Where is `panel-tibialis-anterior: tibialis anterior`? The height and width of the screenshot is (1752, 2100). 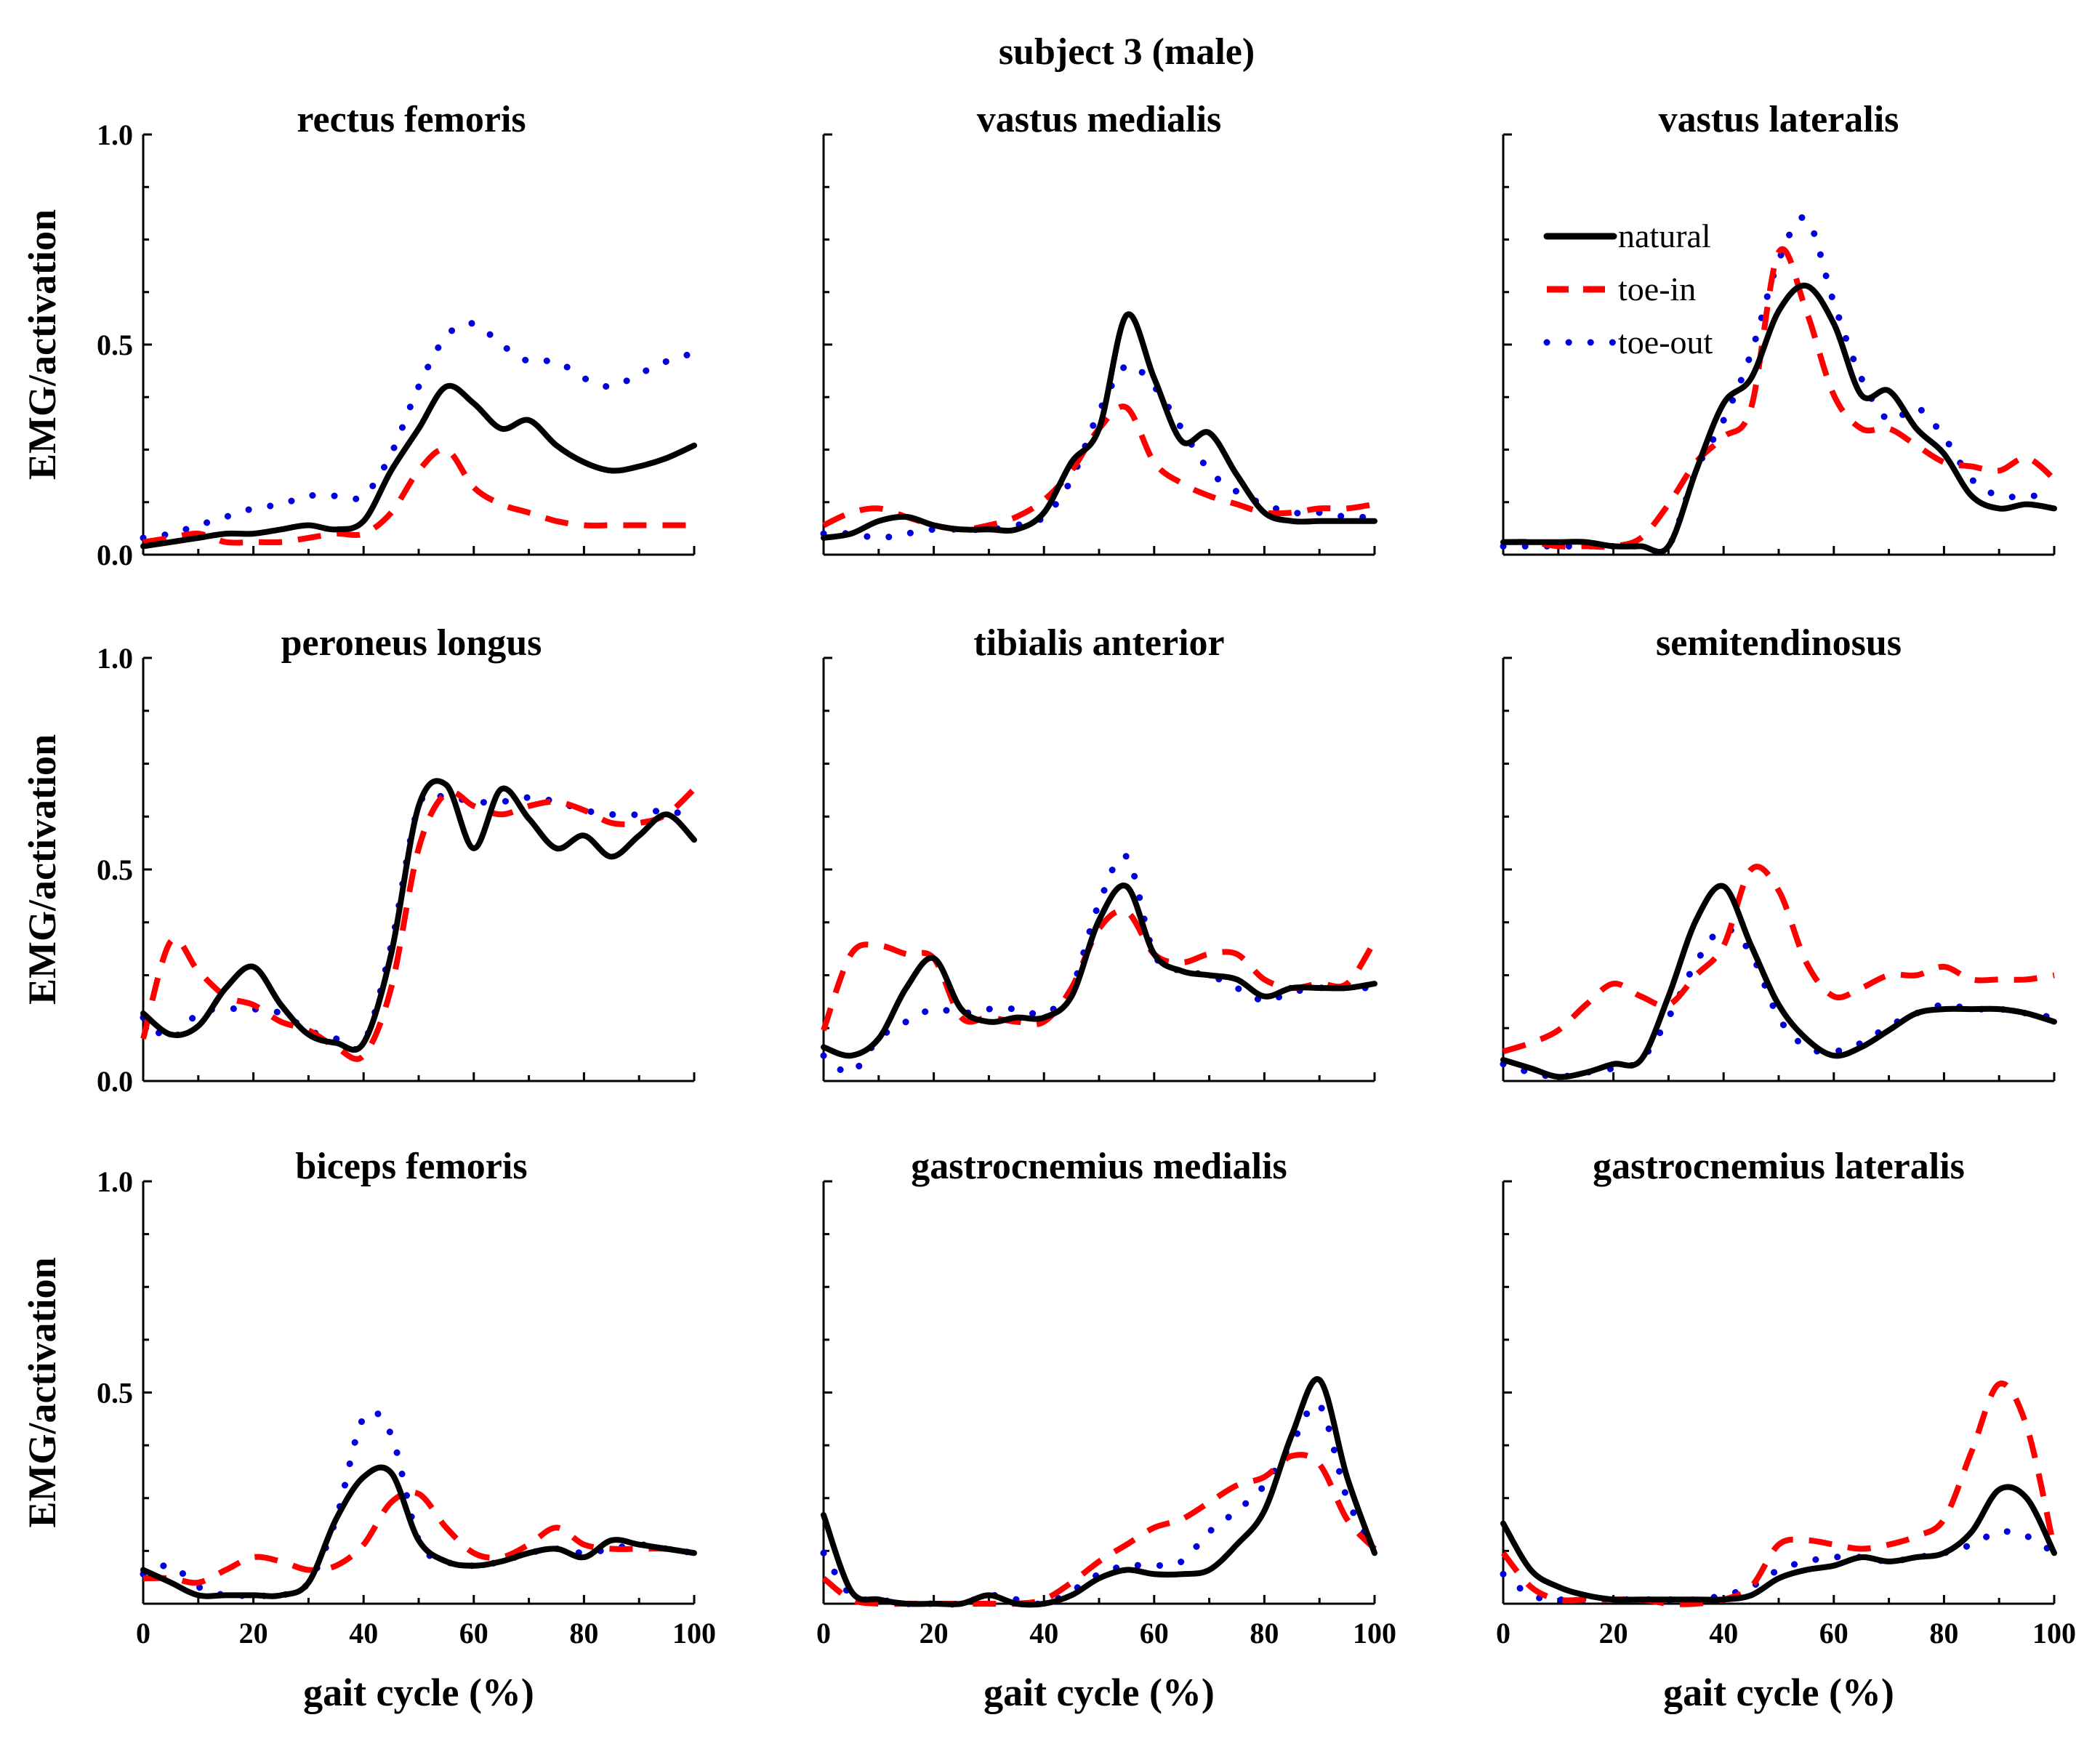
panel-tibialis-anterior: tibialis anterior is located at coordinates (1099, 852).